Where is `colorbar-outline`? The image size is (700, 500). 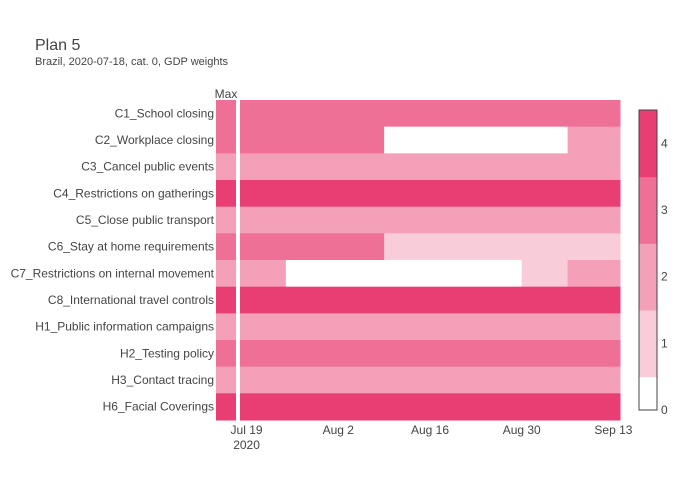
colorbar-outline is located at coordinates (648, 260).